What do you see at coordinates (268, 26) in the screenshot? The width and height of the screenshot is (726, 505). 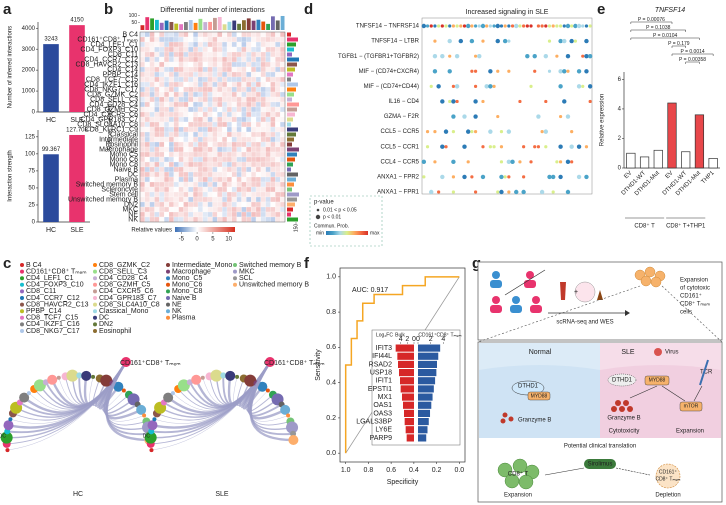 I see `top-bar` at bounding box center [268, 26].